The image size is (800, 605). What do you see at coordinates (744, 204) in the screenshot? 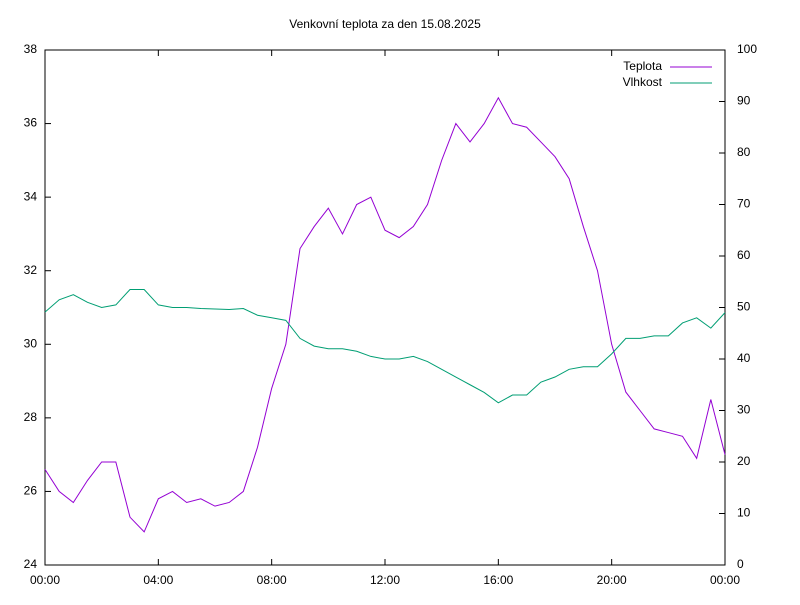
I see `y2-tick-label: 70` at bounding box center [744, 204].